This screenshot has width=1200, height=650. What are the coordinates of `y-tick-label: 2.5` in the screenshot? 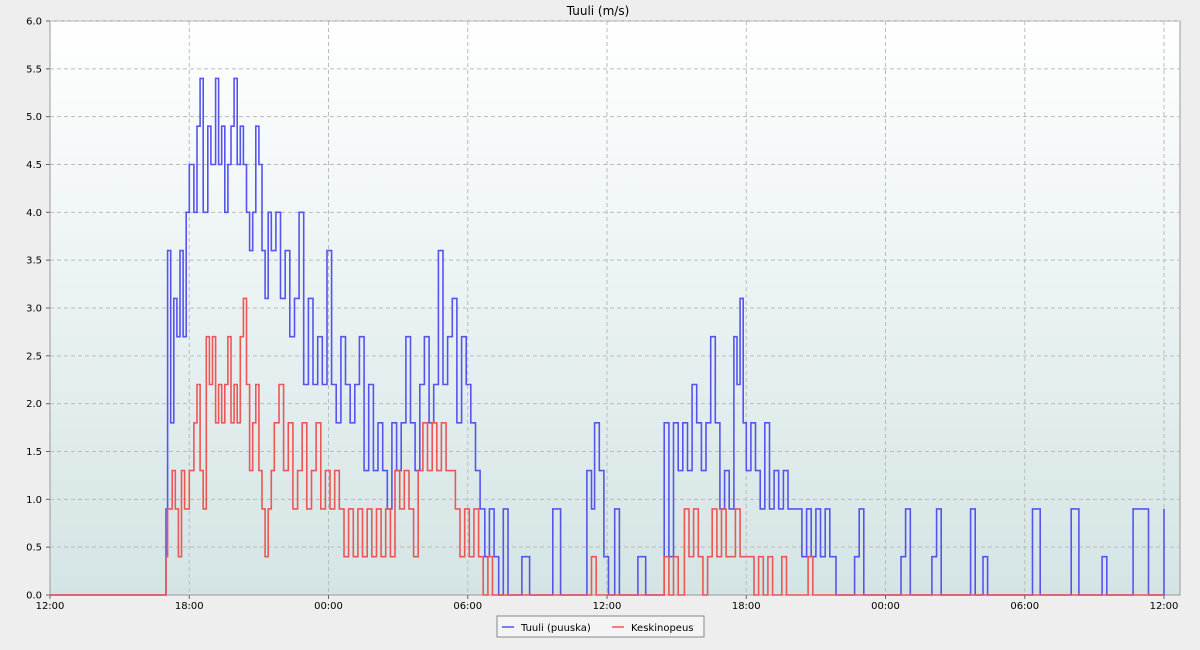 It's located at (34, 356).